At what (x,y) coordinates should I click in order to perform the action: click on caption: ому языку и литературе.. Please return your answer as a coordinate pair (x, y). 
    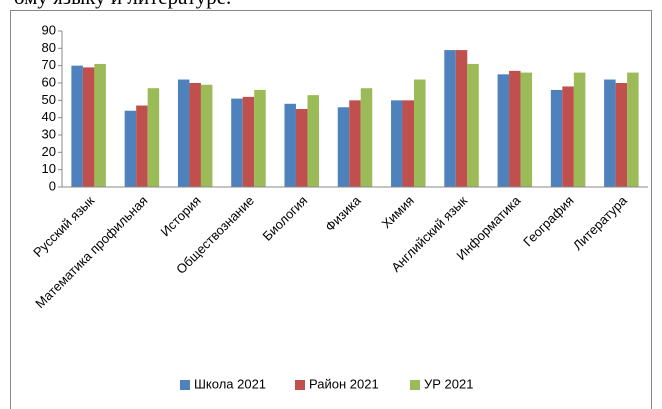
    Looking at the image, I should click on (122, 4).